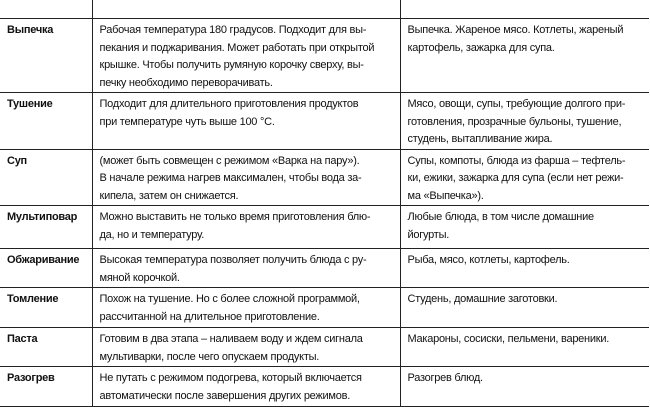  I want to click on text-line: Выпечка. Жареное мясо. Котлеты, жареный, so click(515, 30).